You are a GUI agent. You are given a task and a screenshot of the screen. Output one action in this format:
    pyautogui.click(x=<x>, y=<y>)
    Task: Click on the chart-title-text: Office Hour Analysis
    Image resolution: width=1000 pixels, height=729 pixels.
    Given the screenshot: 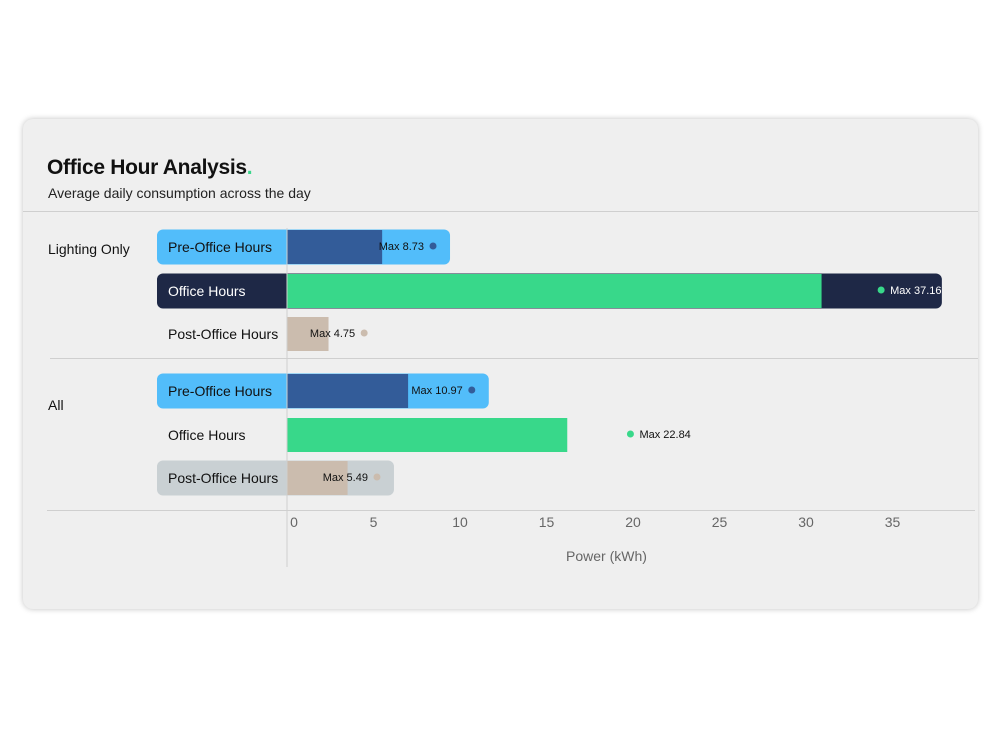 What is the action you would take?
    pyautogui.click(x=147, y=167)
    